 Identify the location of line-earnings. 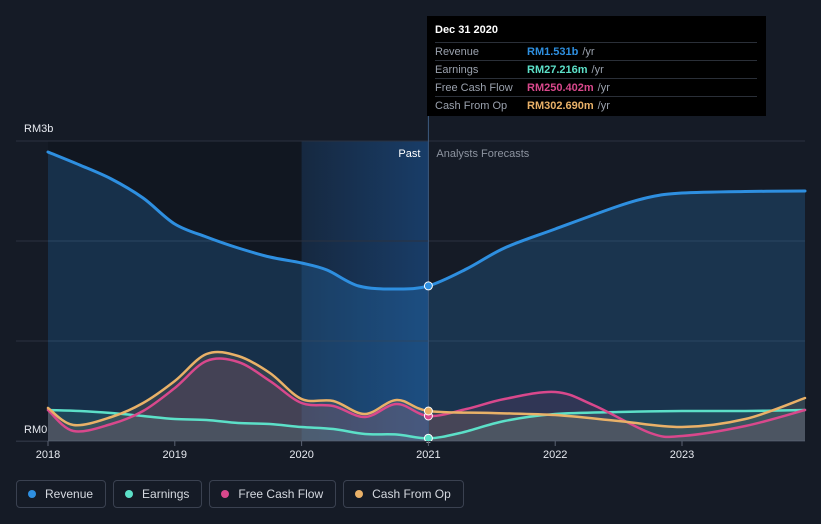
(426, 424).